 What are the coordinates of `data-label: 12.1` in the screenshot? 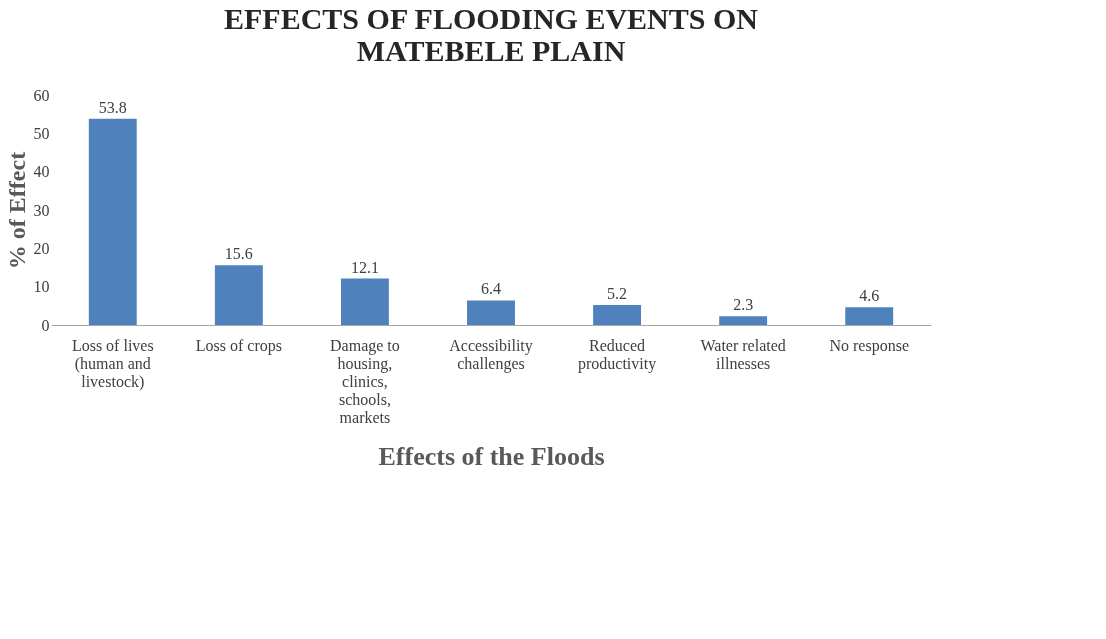 It's located at (364, 267).